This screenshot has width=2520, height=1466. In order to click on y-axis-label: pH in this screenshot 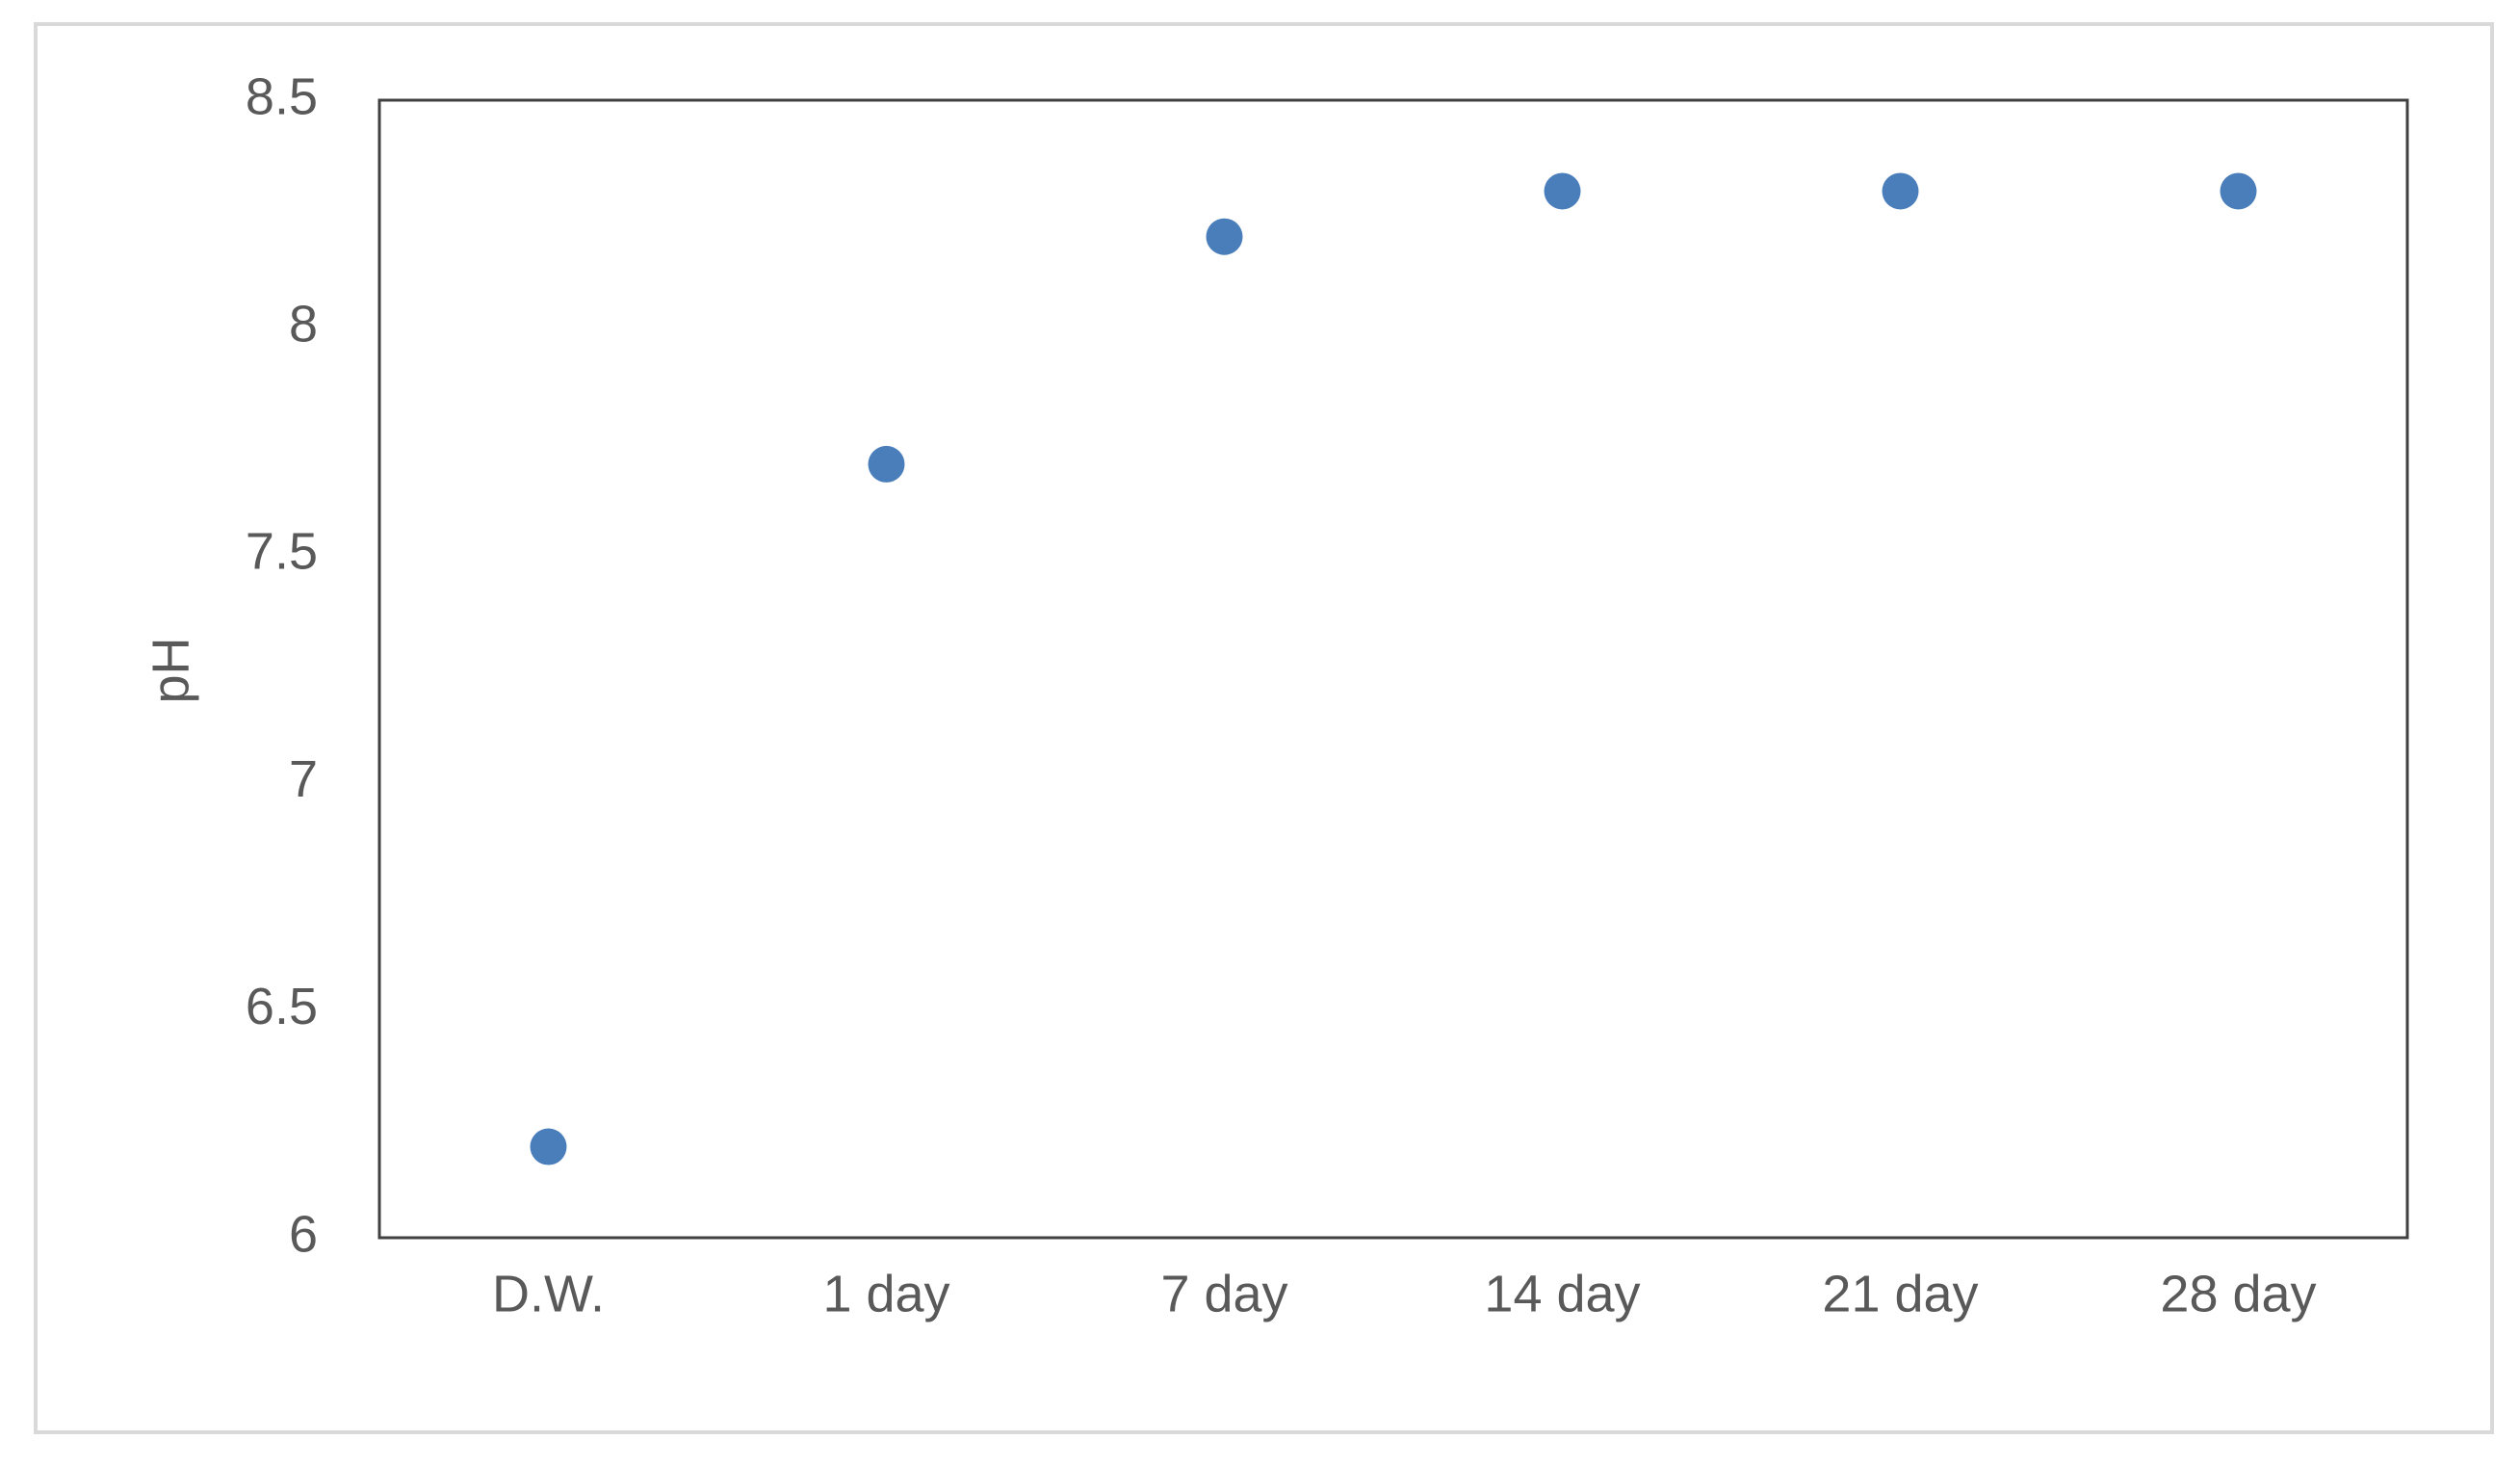, I will do `click(171, 670)`.